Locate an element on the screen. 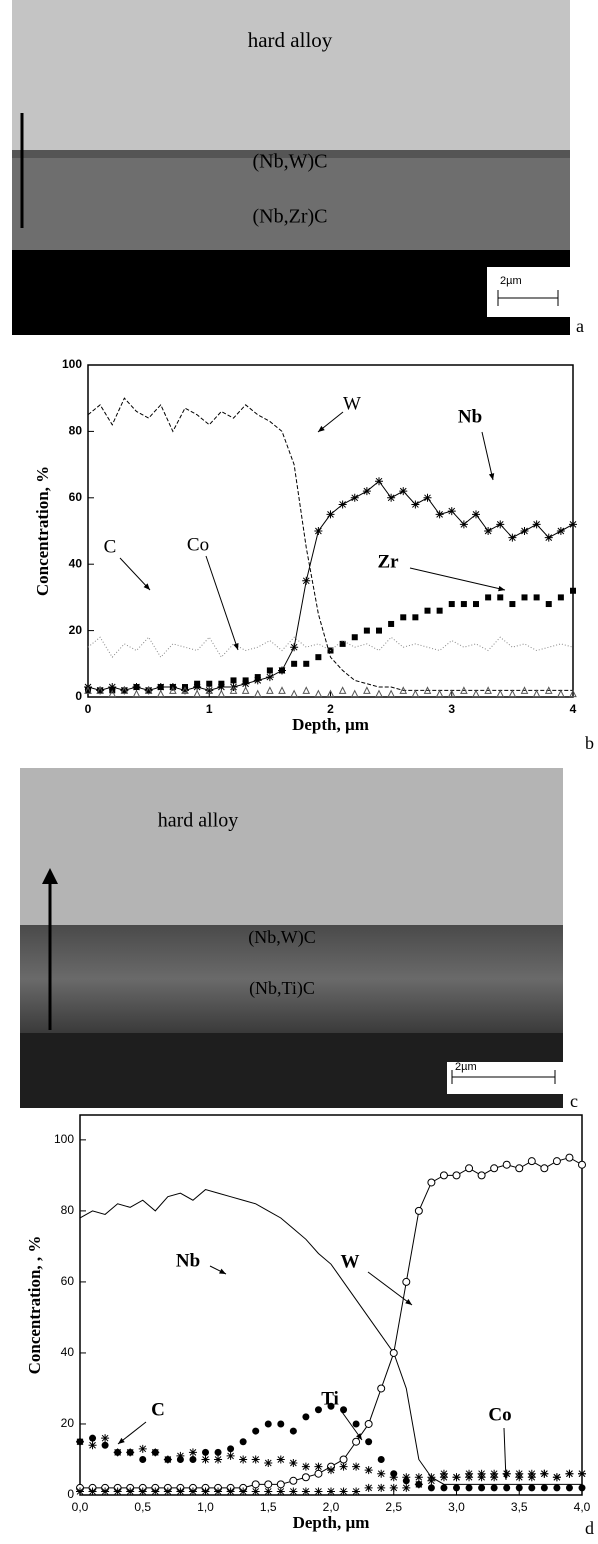 The width and height of the screenshot is (598, 1544). panel-letter: b is located at coordinates (589, 743).